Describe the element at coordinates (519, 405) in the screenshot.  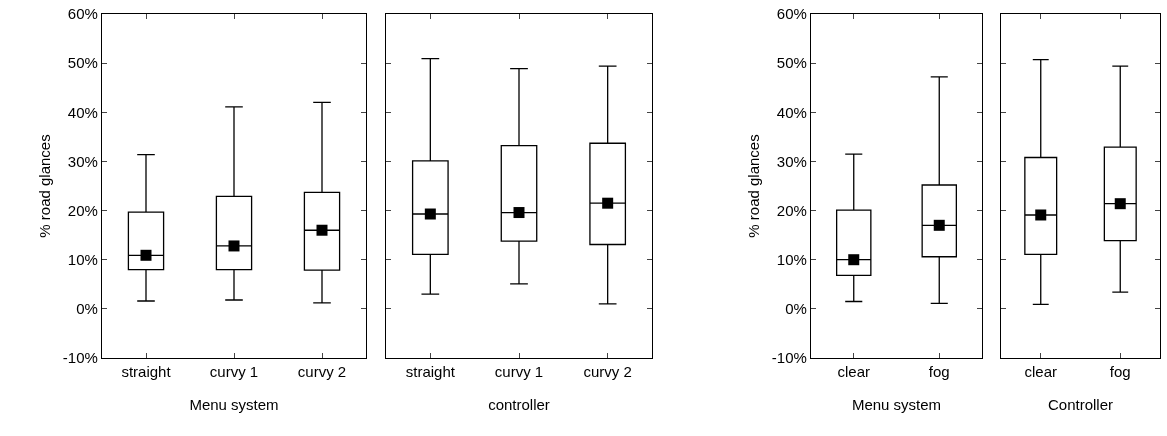
I see `x-axis-title: controller` at that location.